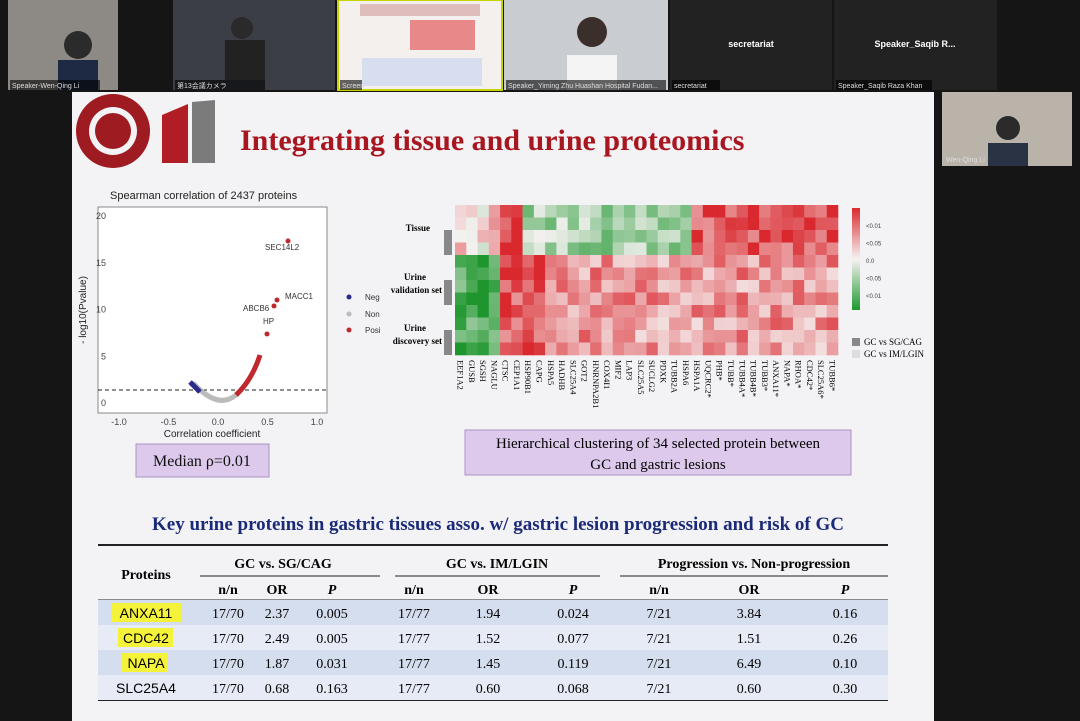 Image resolution: width=1080 pixels, height=721 pixels. Describe the element at coordinates (461, 375) in the screenshot. I see `column-label: EEF1A2` at that location.